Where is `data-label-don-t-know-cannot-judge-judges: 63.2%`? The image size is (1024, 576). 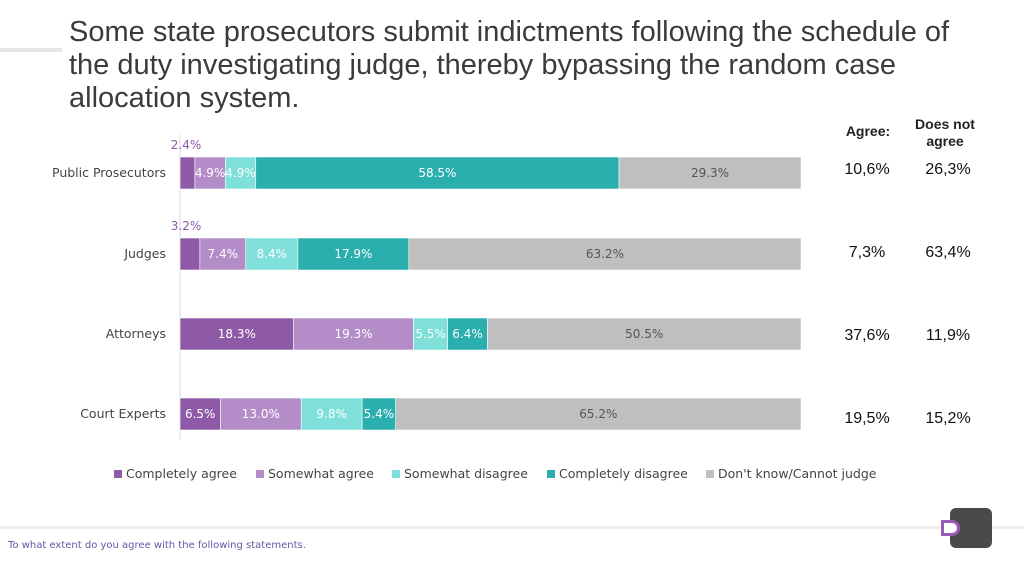
data-label-don-t-know-cannot-judge-judges: 63.2% is located at coordinates (605, 254).